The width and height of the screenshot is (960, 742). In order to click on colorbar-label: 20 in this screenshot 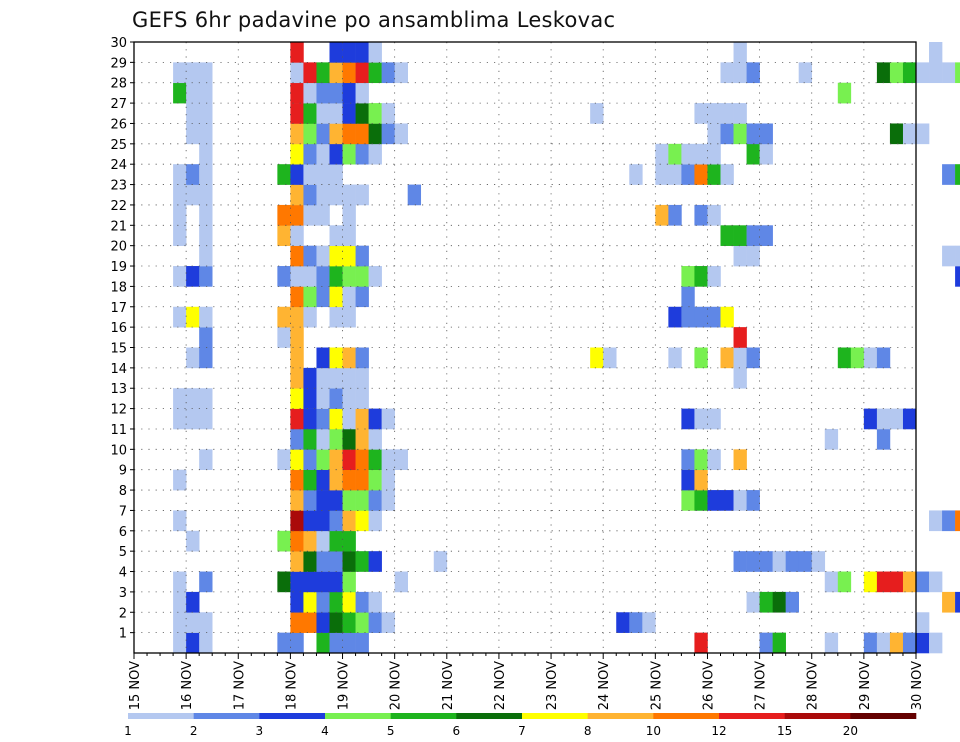, I will do `click(850, 731)`.